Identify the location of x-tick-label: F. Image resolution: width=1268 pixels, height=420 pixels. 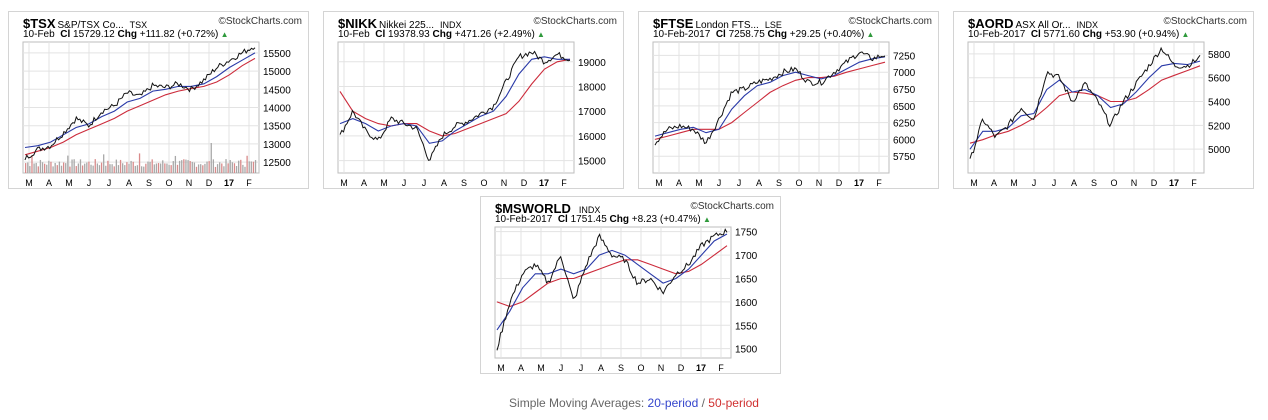
(249, 183).